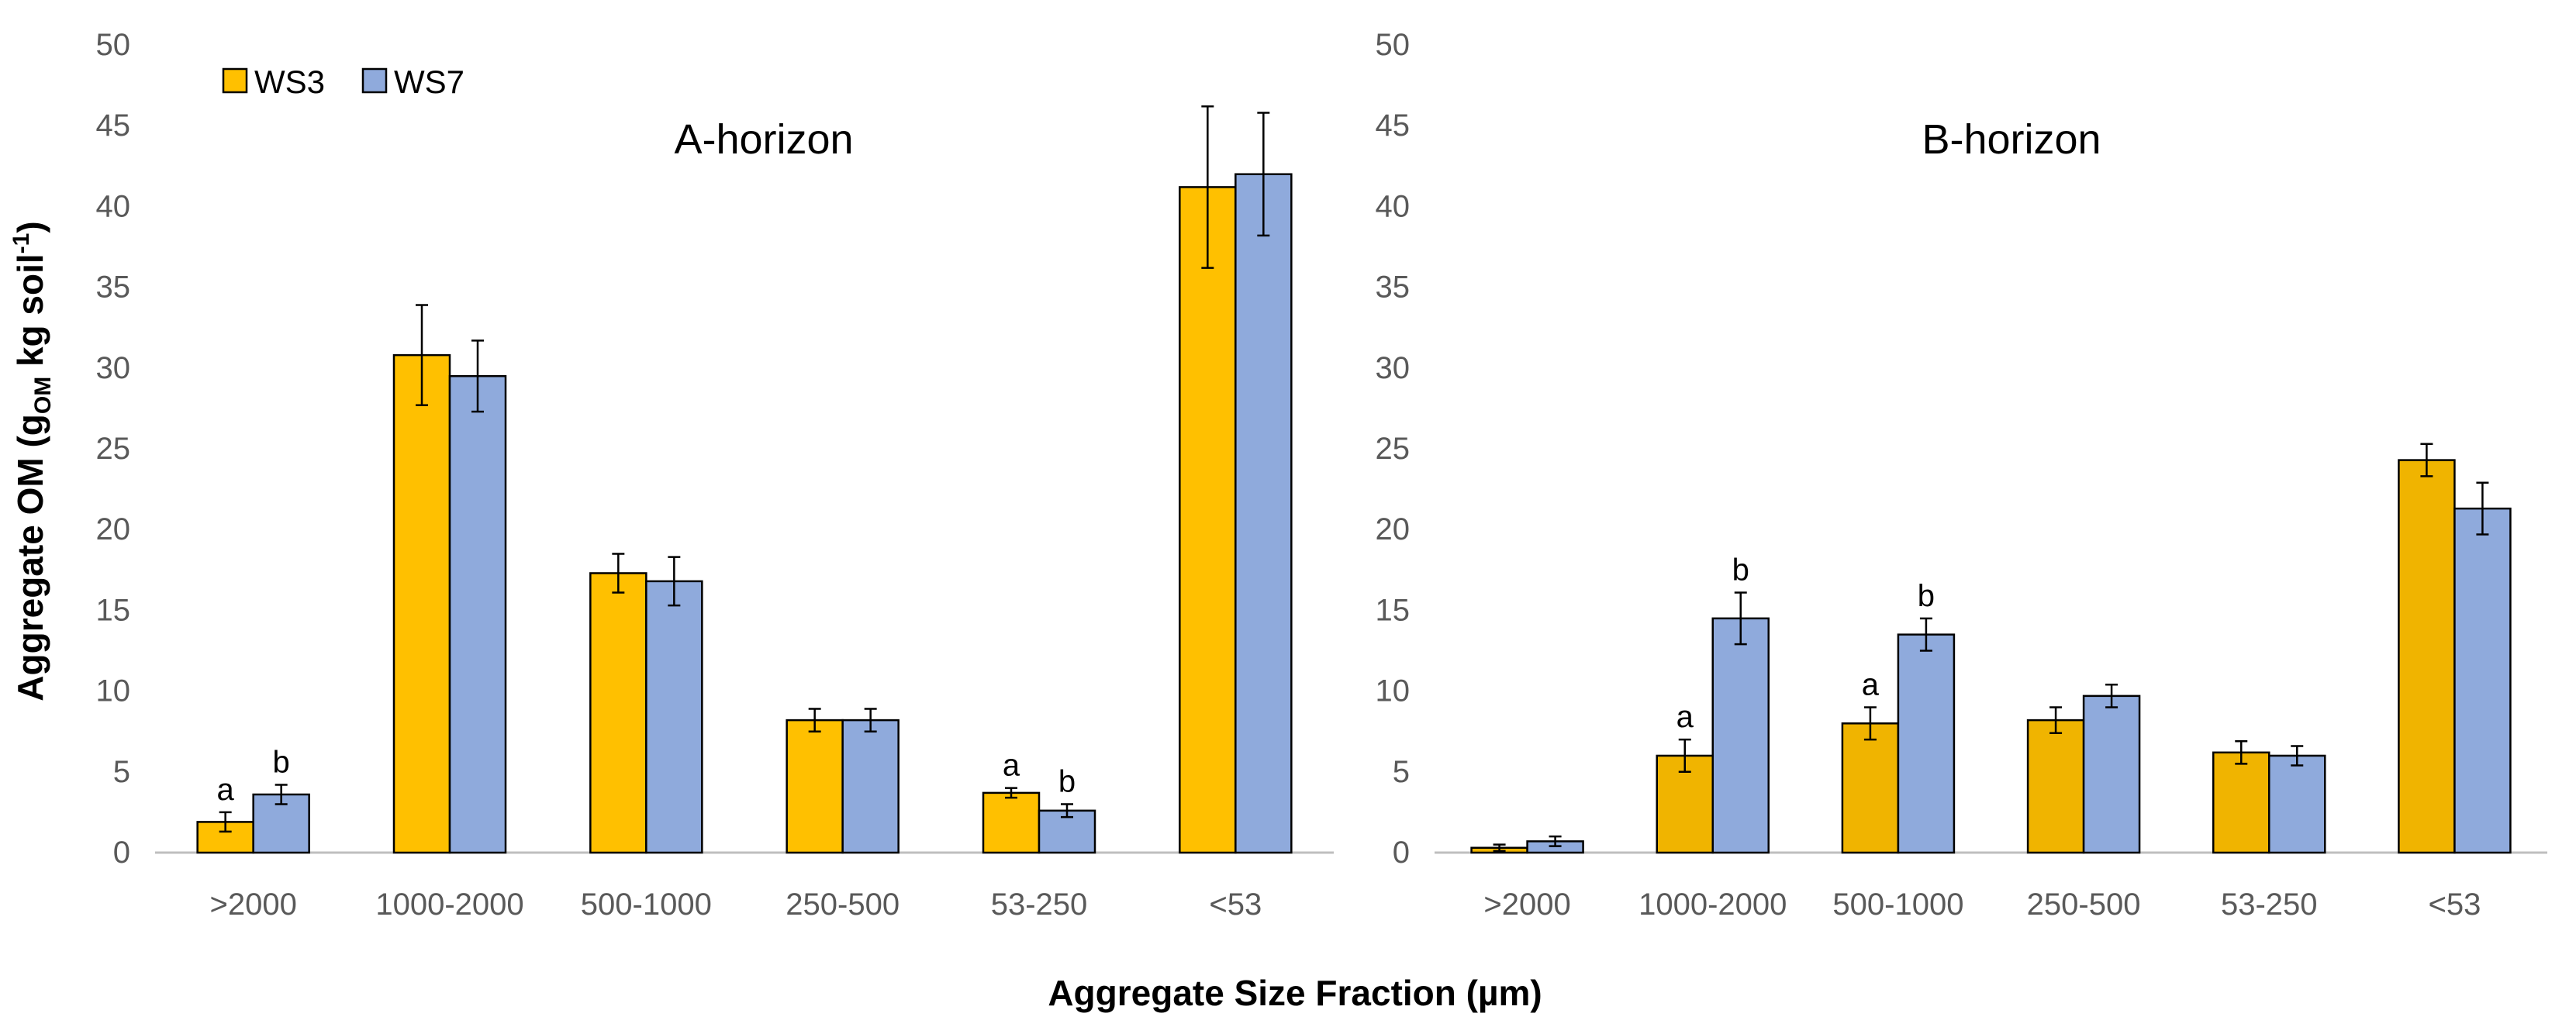  Describe the element at coordinates (30, 557) in the screenshot. I see `y-axis-label-main: Aggregate OM (g` at that location.